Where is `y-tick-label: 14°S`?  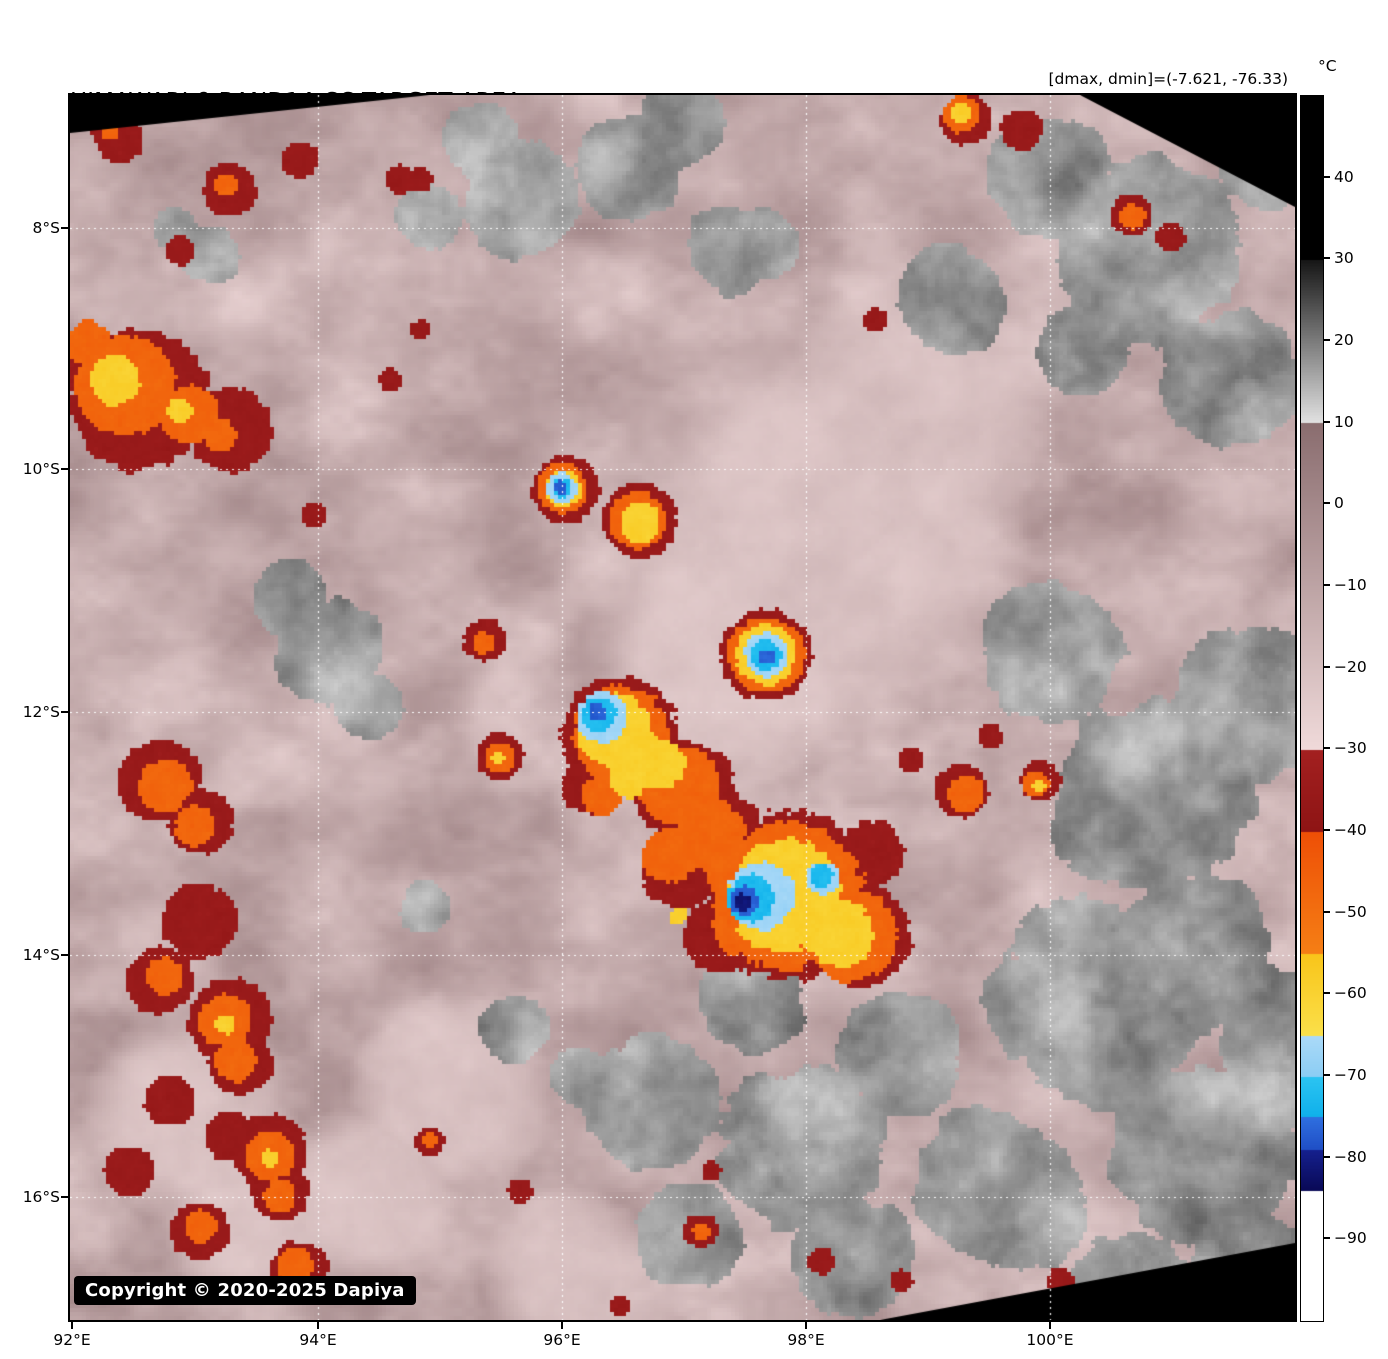
y-tick-label: 14°S is located at coordinates (41, 955).